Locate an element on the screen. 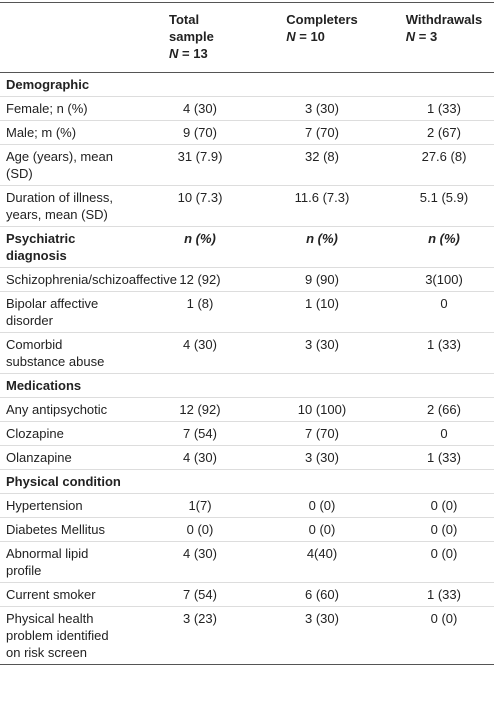 The width and height of the screenshot is (494, 713). value-cell: 3 (23) is located at coordinates (200, 618).